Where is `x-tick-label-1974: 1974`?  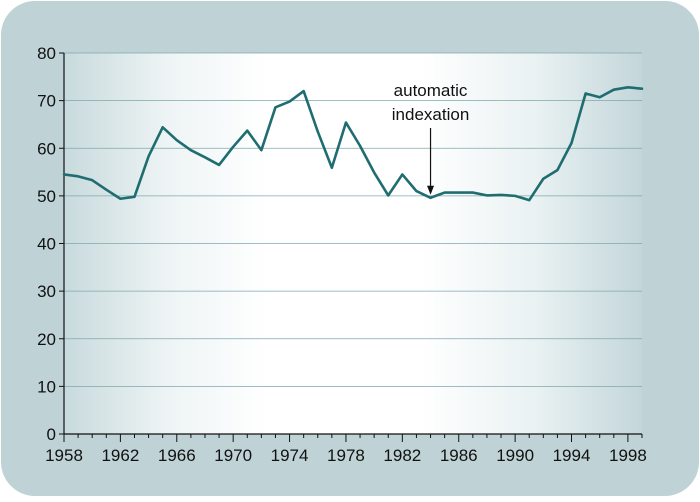
x-tick-label-1974: 1974 is located at coordinates (290, 455).